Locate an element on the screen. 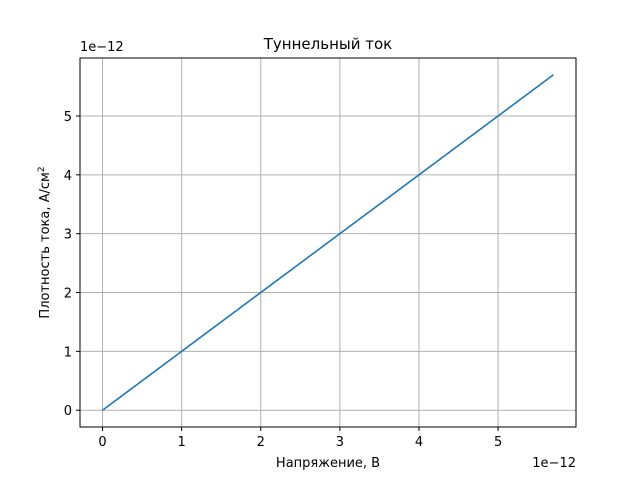  x-axis-label: Напряжение, В is located at coordinates (328, 463).